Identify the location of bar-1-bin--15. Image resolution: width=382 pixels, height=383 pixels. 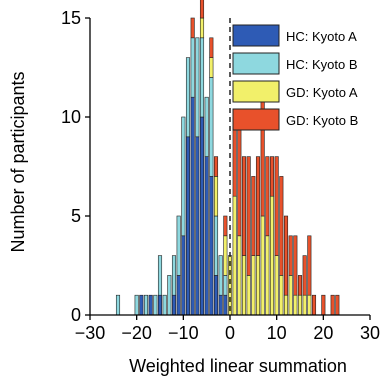
(160, 305).